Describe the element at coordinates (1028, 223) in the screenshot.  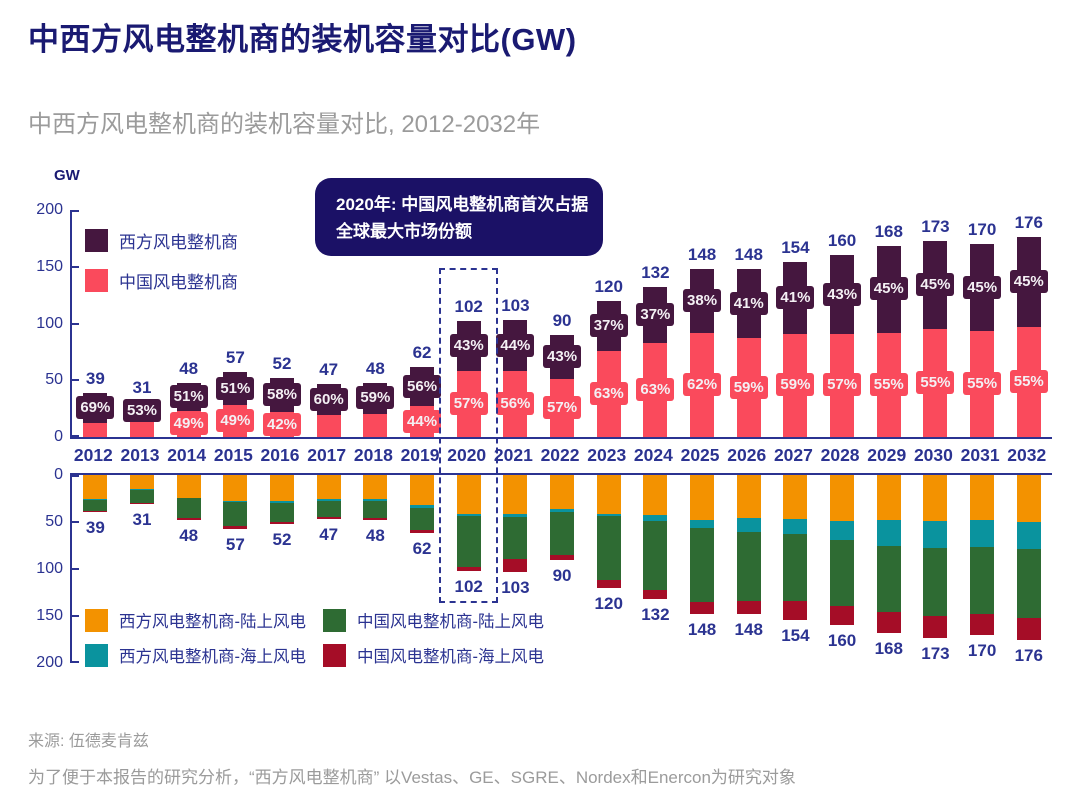
I see `bar-total-label: 176` at that location.